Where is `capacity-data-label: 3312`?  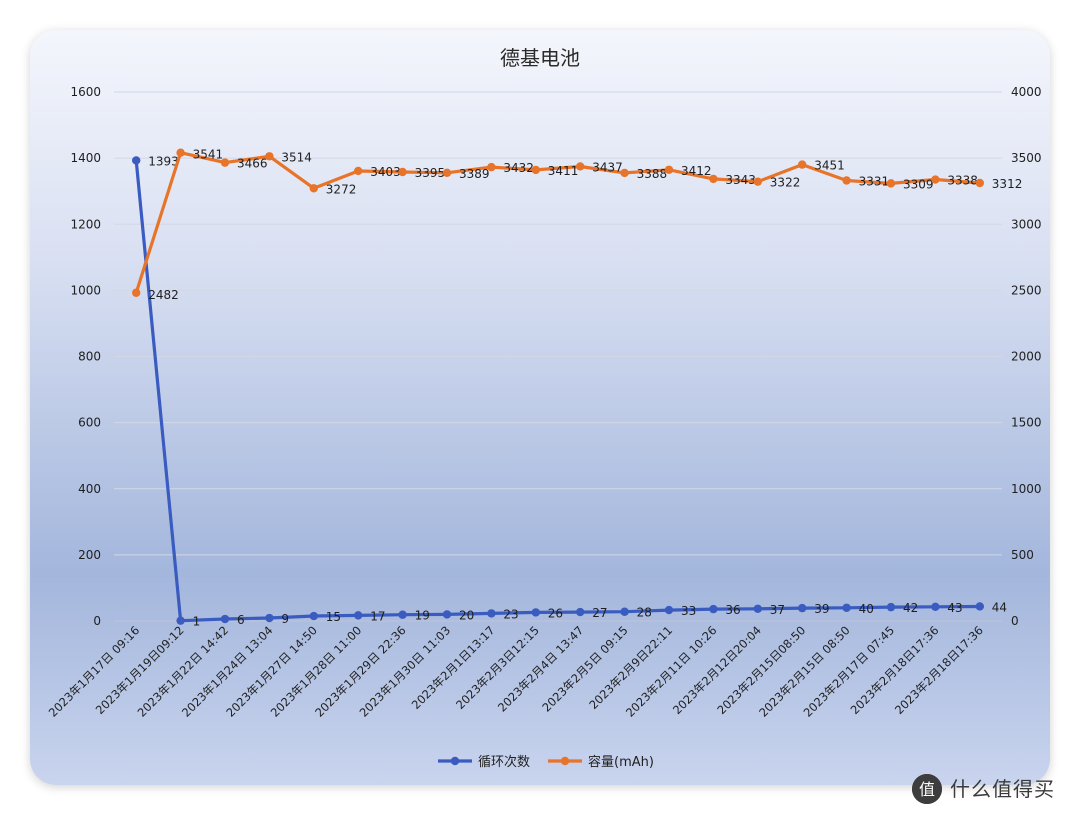 capacity-data-label: 3312 is located at coordinates (1007, 184).